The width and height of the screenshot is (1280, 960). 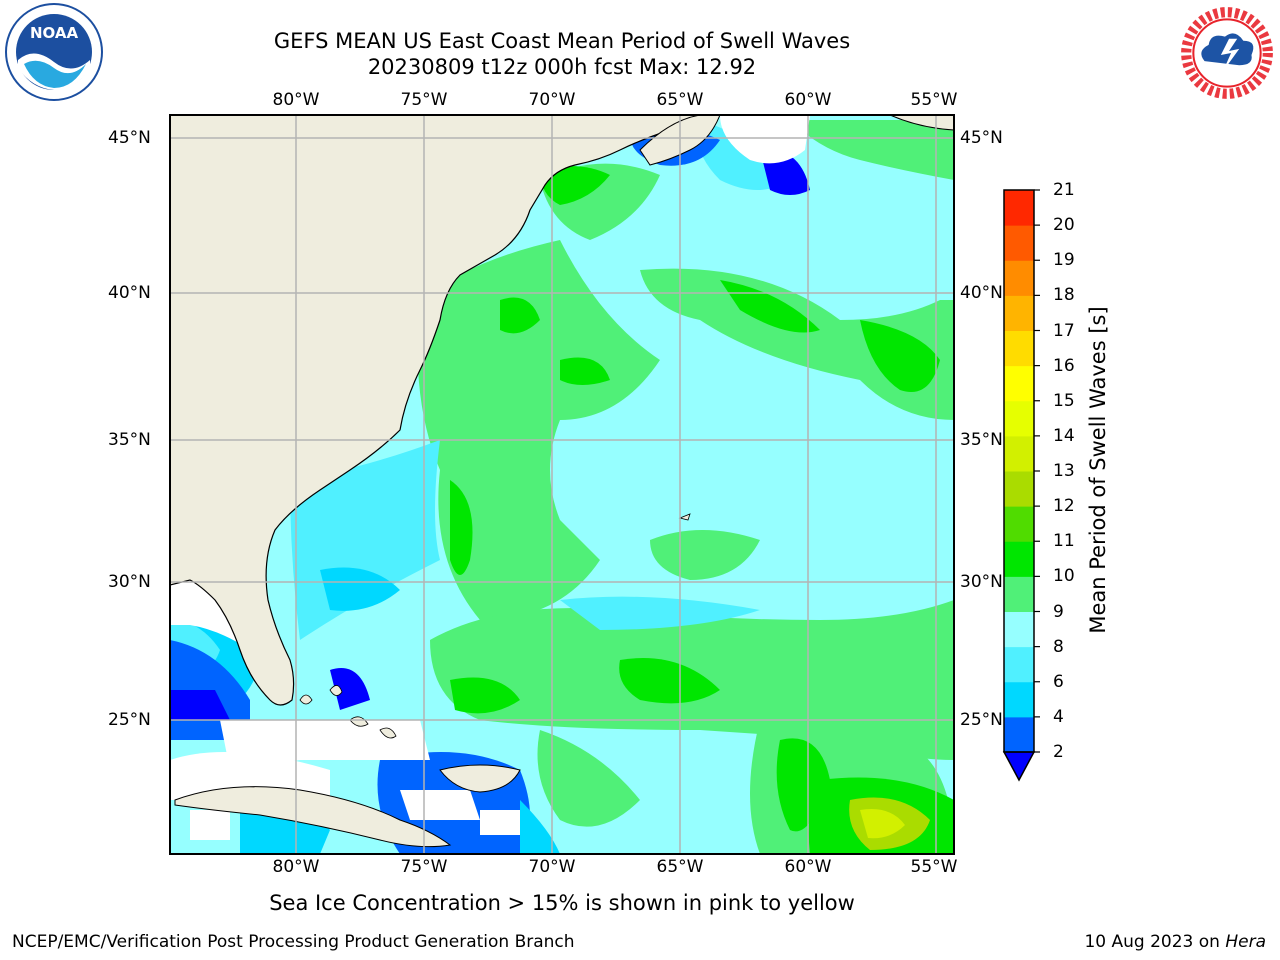 I want to click on colorbar-tick-label: 11, so click(x=1064, y=541).